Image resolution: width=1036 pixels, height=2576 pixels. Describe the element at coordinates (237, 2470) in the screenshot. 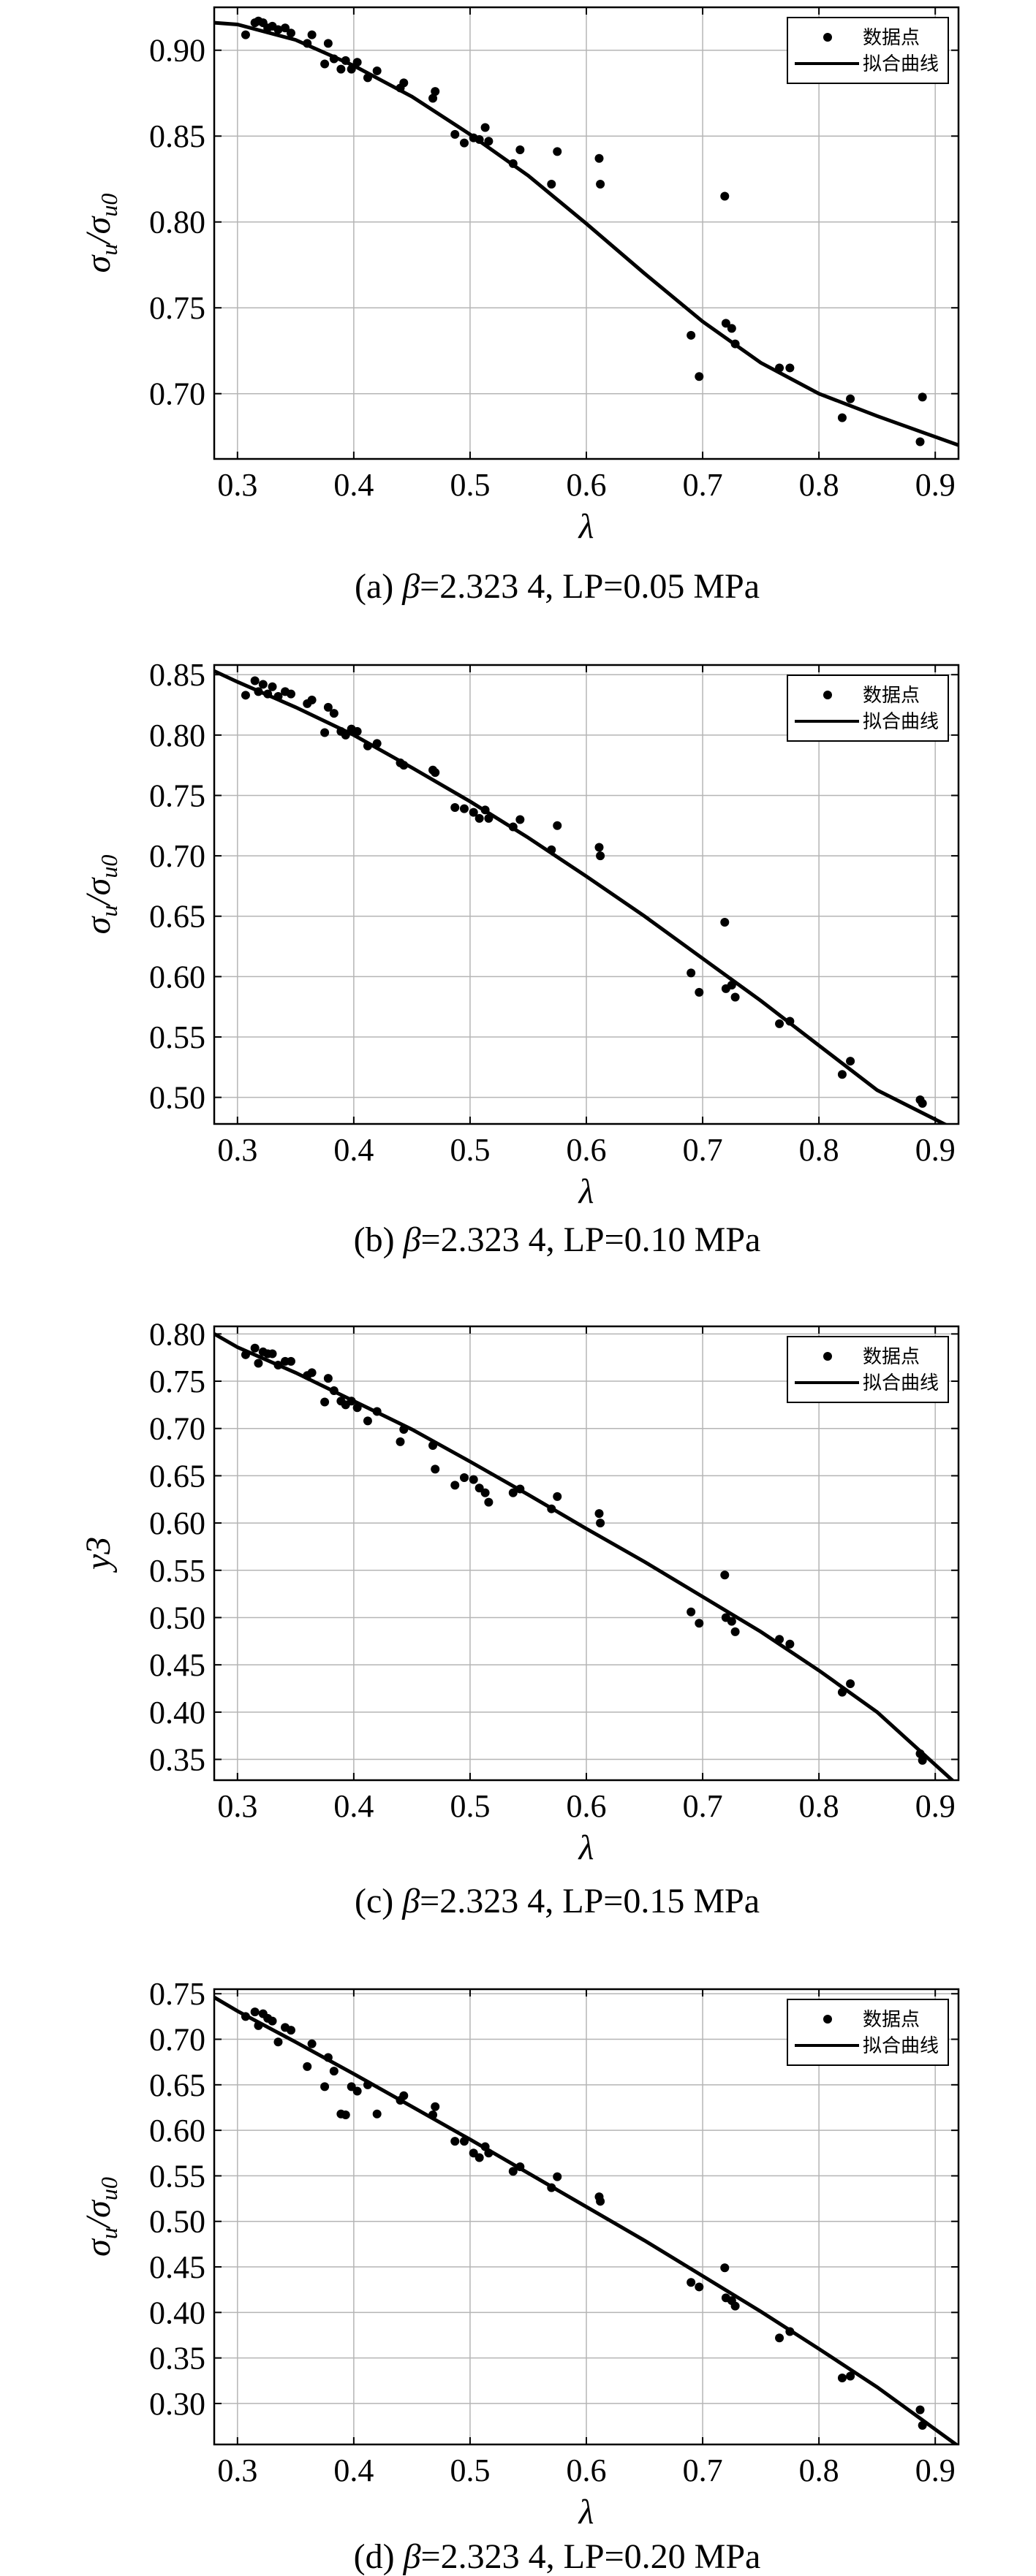

I see `x-tick-label: 0.3` at that location.